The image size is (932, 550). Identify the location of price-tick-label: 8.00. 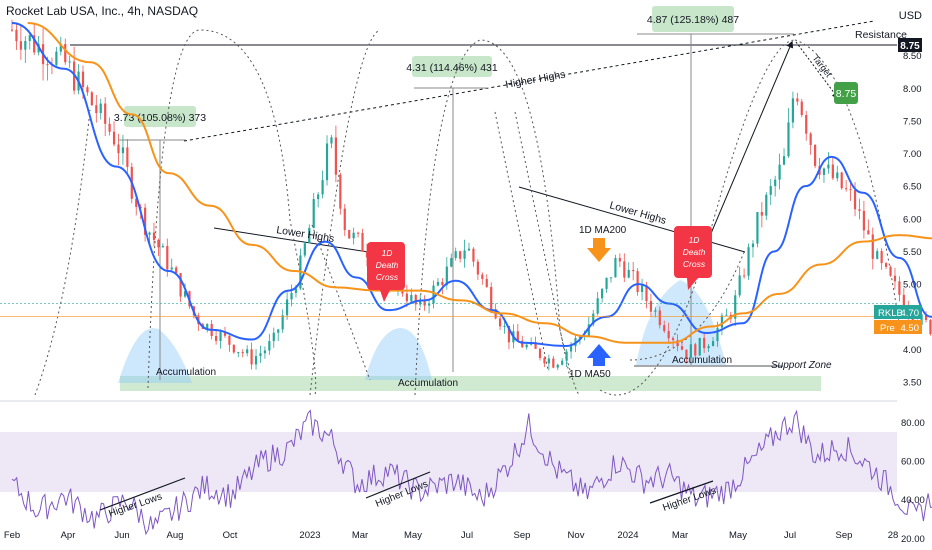
(912, 89).